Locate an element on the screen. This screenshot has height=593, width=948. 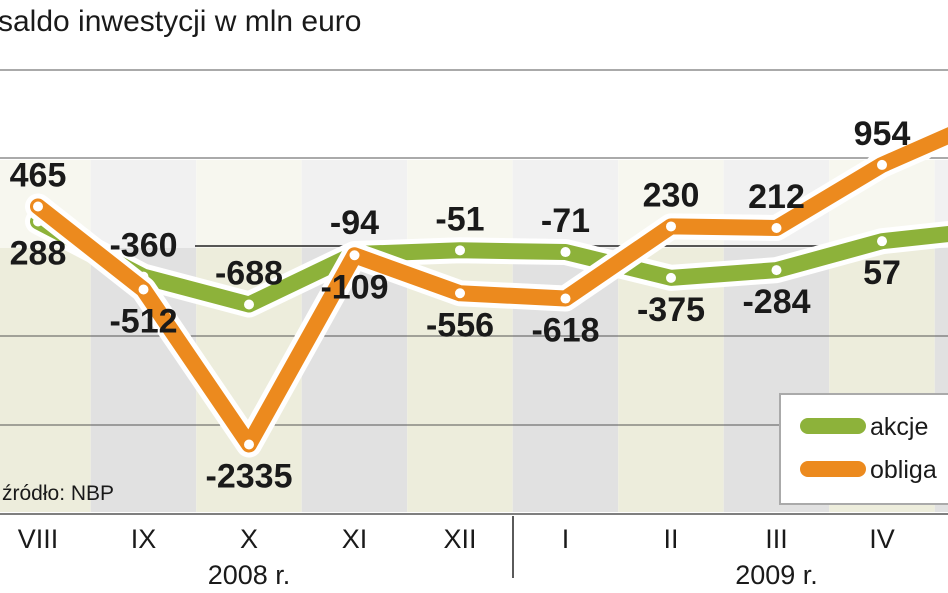
x-tick-III: III is located at coordinates (776, 539).